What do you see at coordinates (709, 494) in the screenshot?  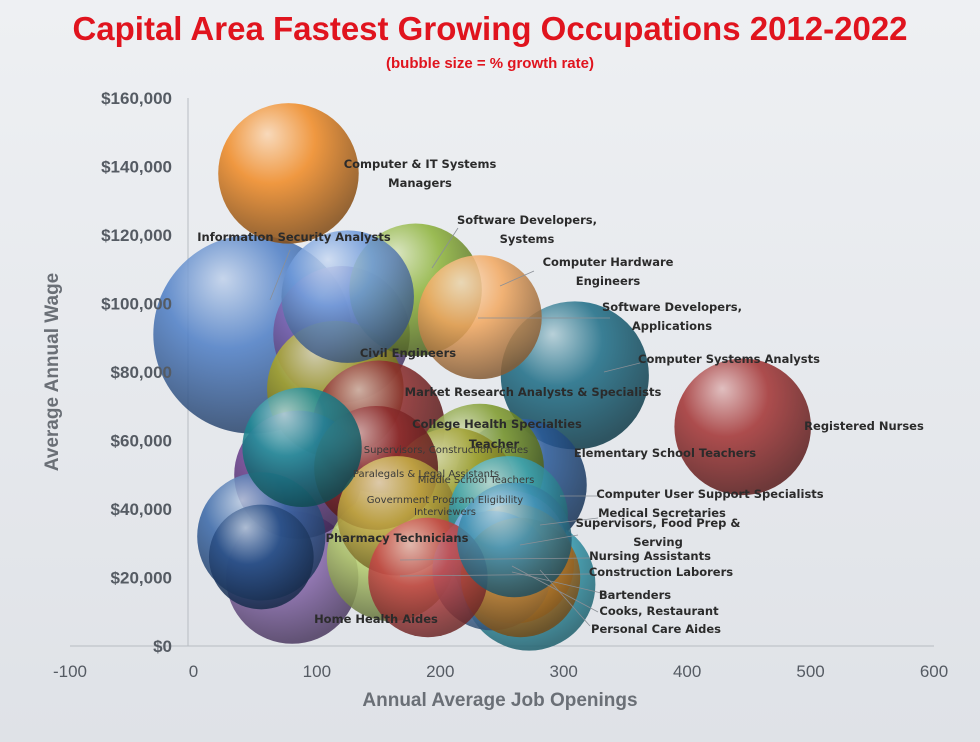 I see `bubble-label: Computer User Support Specialists` at bounding box center [709, 494].